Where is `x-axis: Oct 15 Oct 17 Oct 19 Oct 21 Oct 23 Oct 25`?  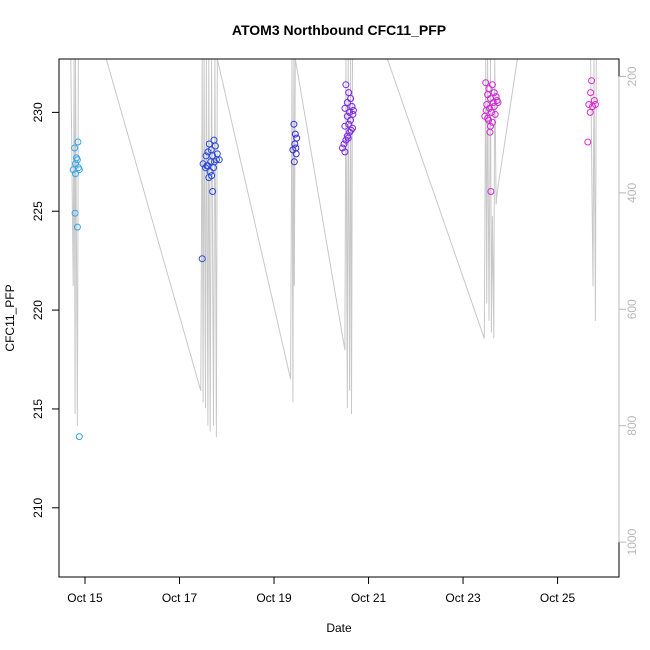 x-axis: Oct 15 Oct 17 Oct 19 Oct 21 Oct 23 Oct 25 is located at coordinates (321, 590).